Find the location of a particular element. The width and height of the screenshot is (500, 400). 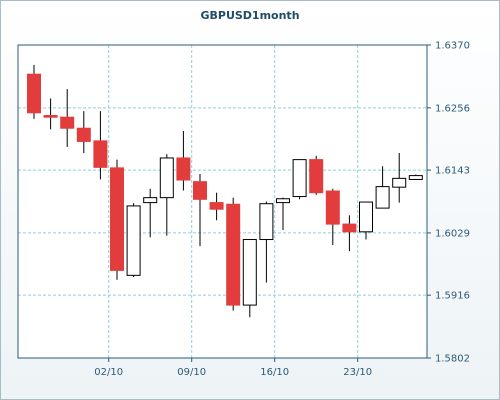

x-tick-label: 02/10 is located at coordinates (108, 372).